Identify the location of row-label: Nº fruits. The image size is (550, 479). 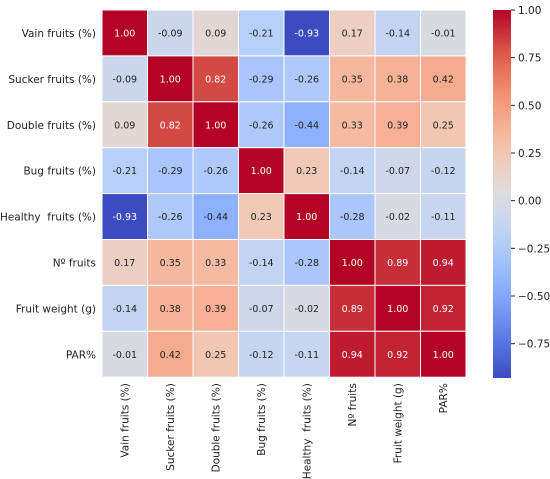
(74, 263).